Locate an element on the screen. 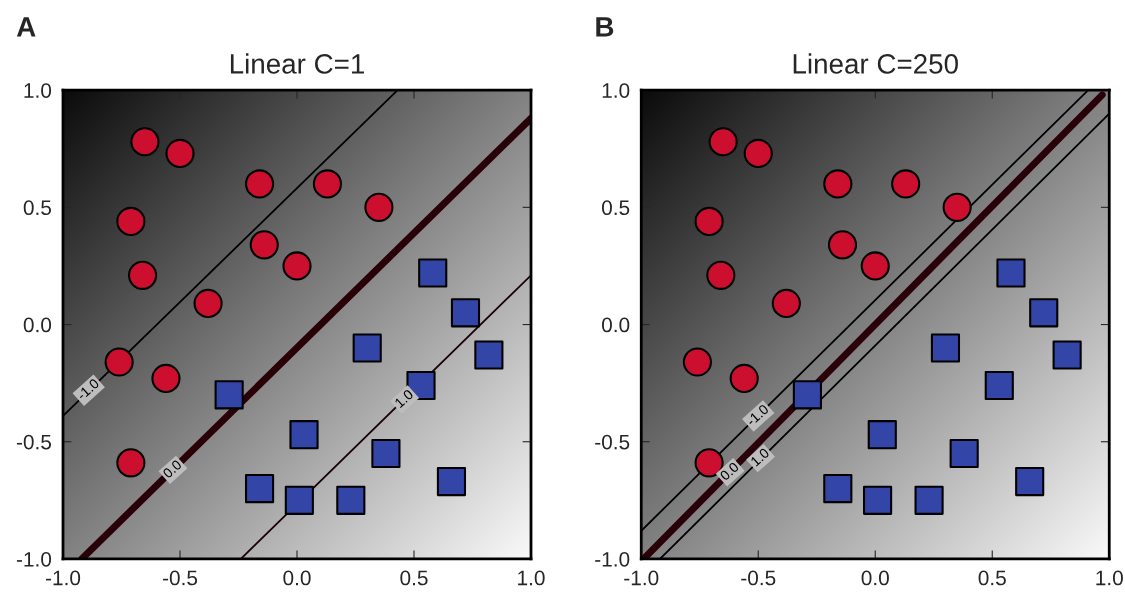  text: B is located at coordinates (605, 27).